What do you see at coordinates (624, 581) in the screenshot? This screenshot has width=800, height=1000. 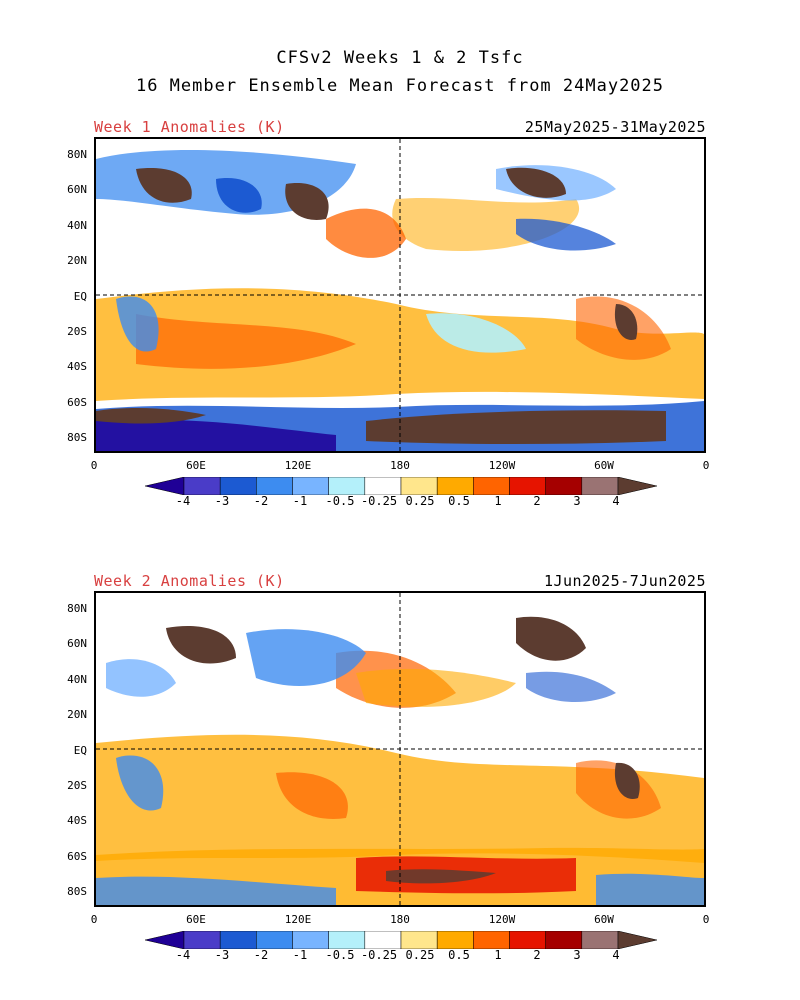 I see `panel2-date-range: 1Jun2025-7Jun2025` at bounding box center [624, 581].